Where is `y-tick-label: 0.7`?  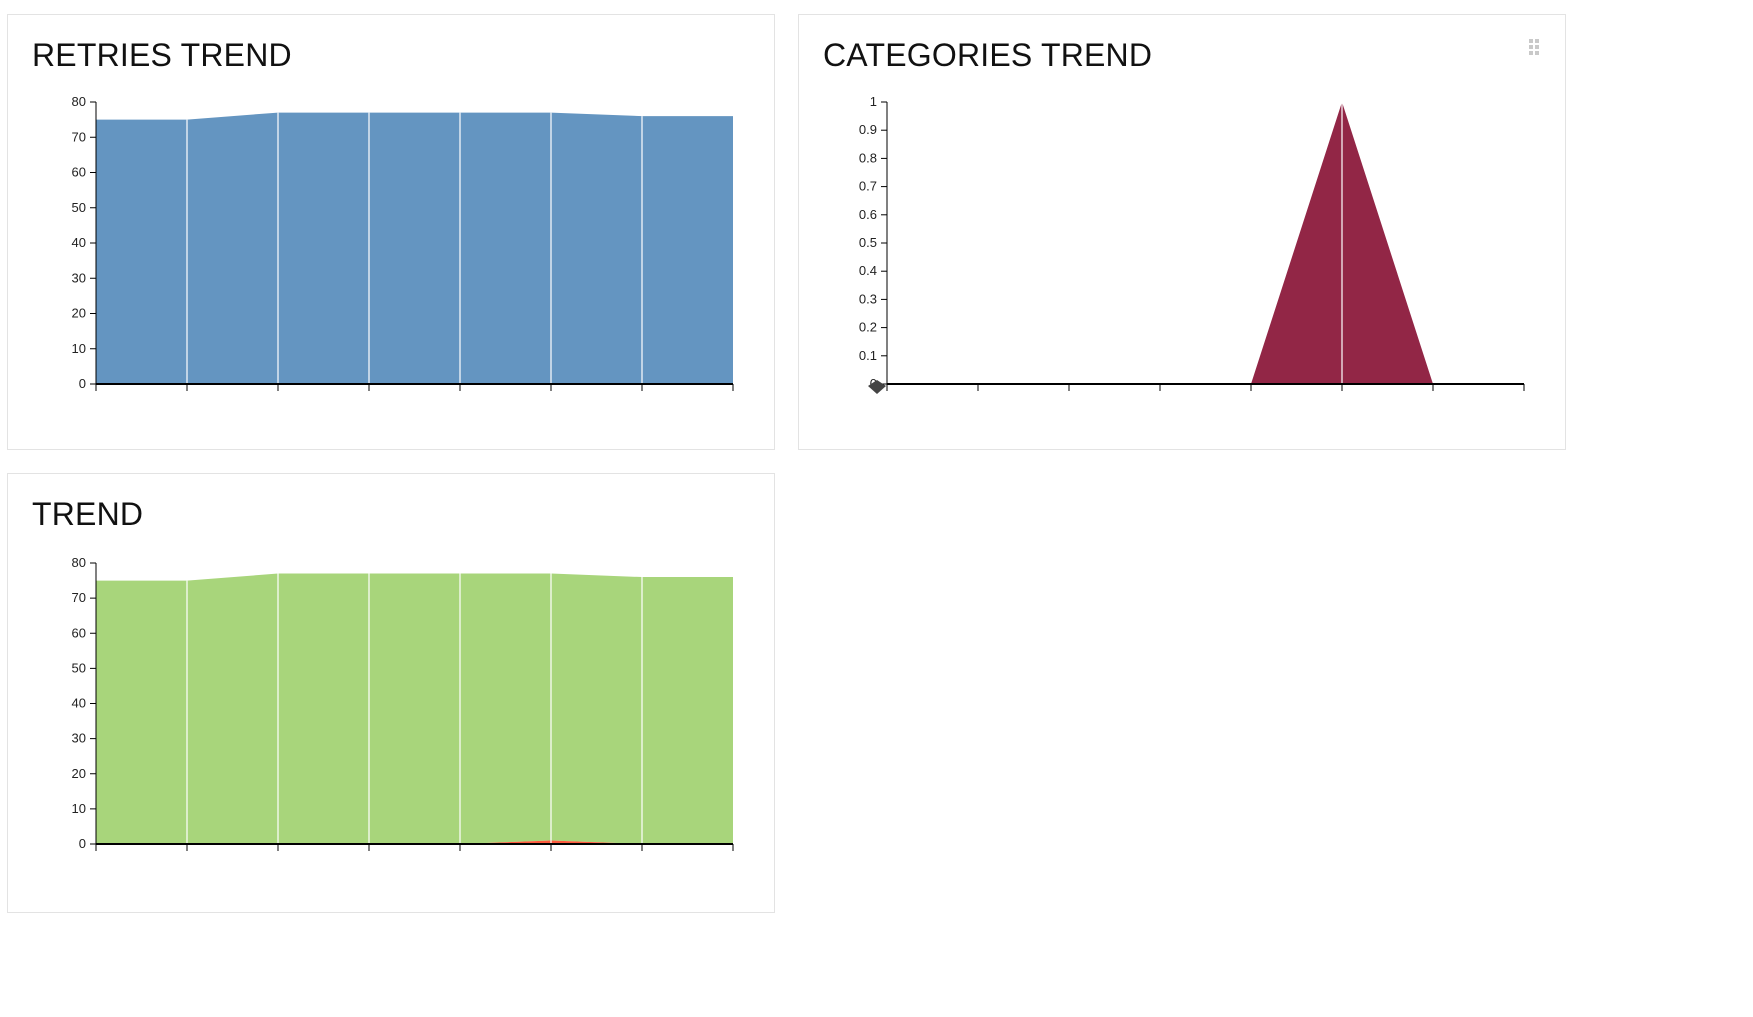 y-tick-label: 0.7 is located at coordinates (868, 186).